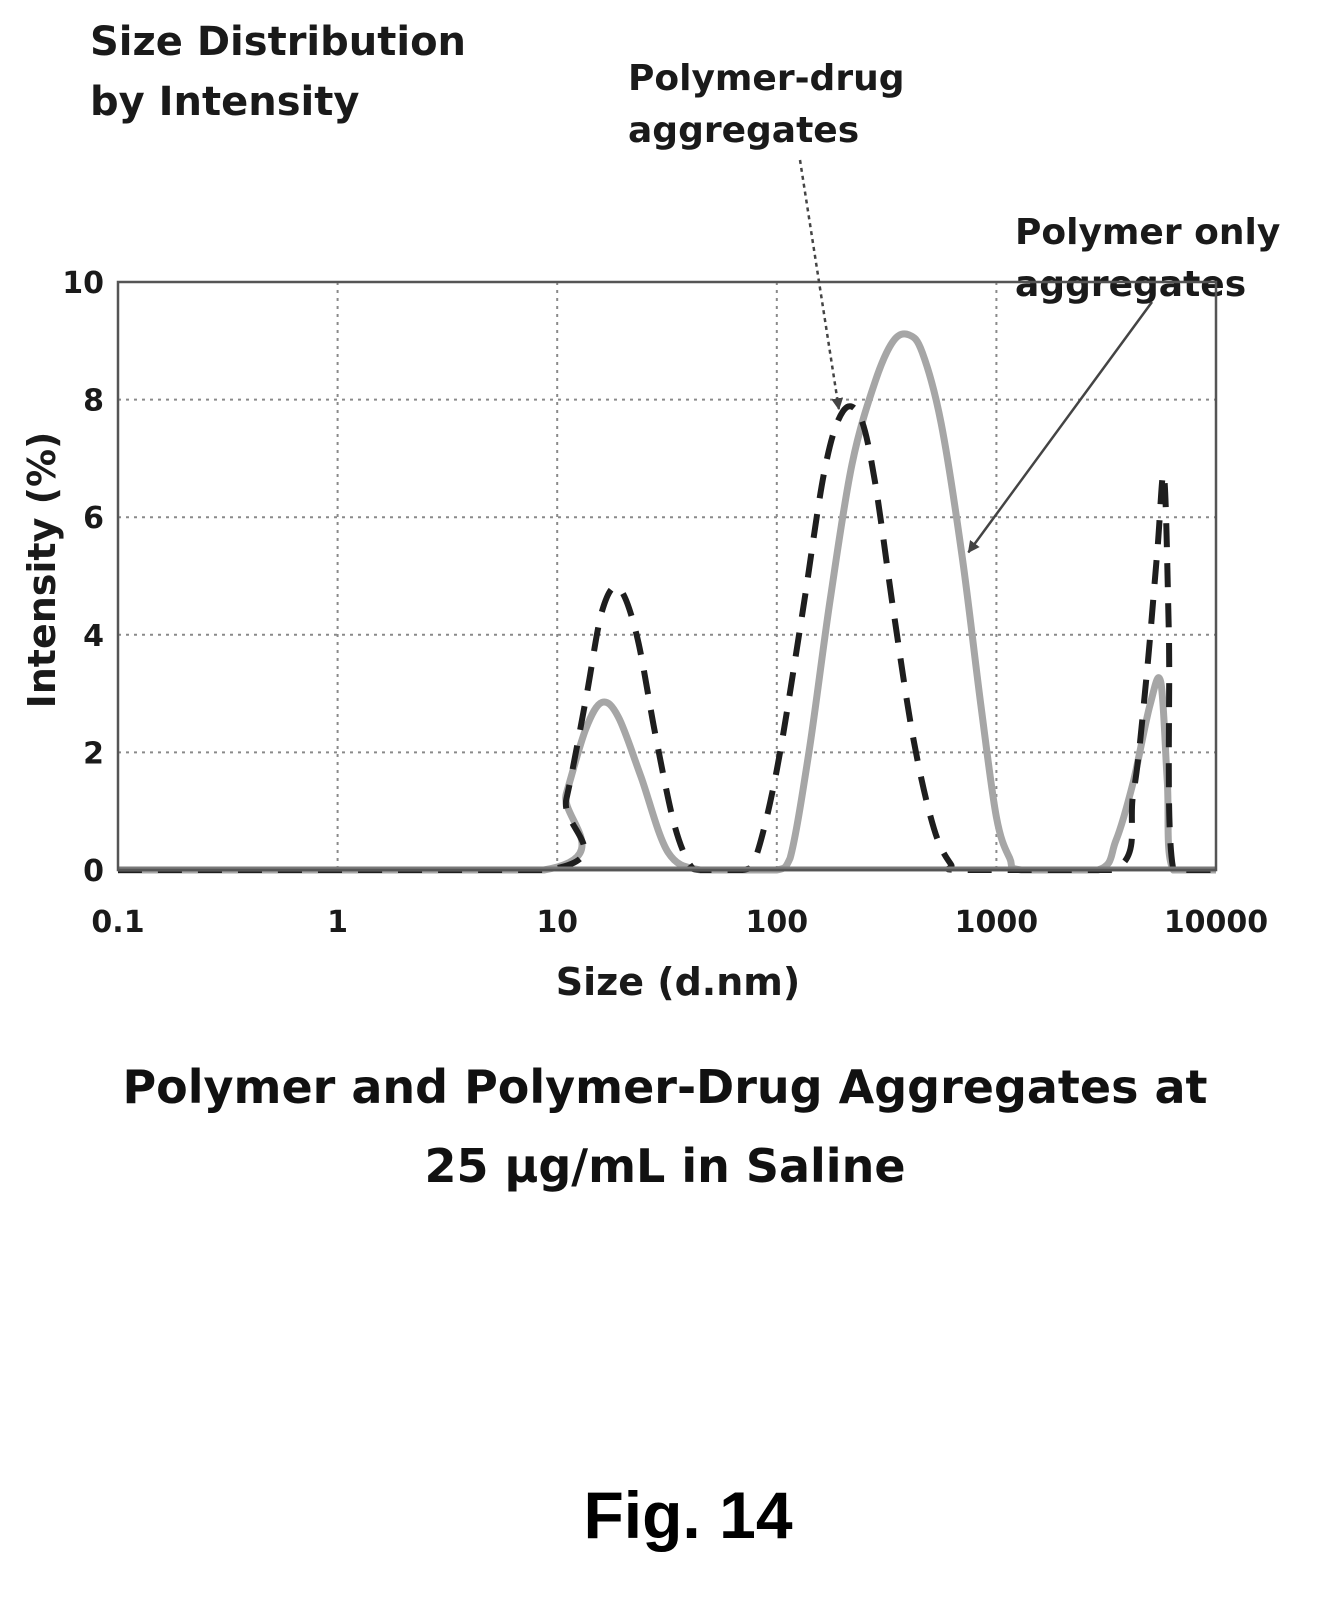  Describe the element at coordinates (1060, 427) in the screenshot. I see `annotation-arrow-polymer-only` at that location.